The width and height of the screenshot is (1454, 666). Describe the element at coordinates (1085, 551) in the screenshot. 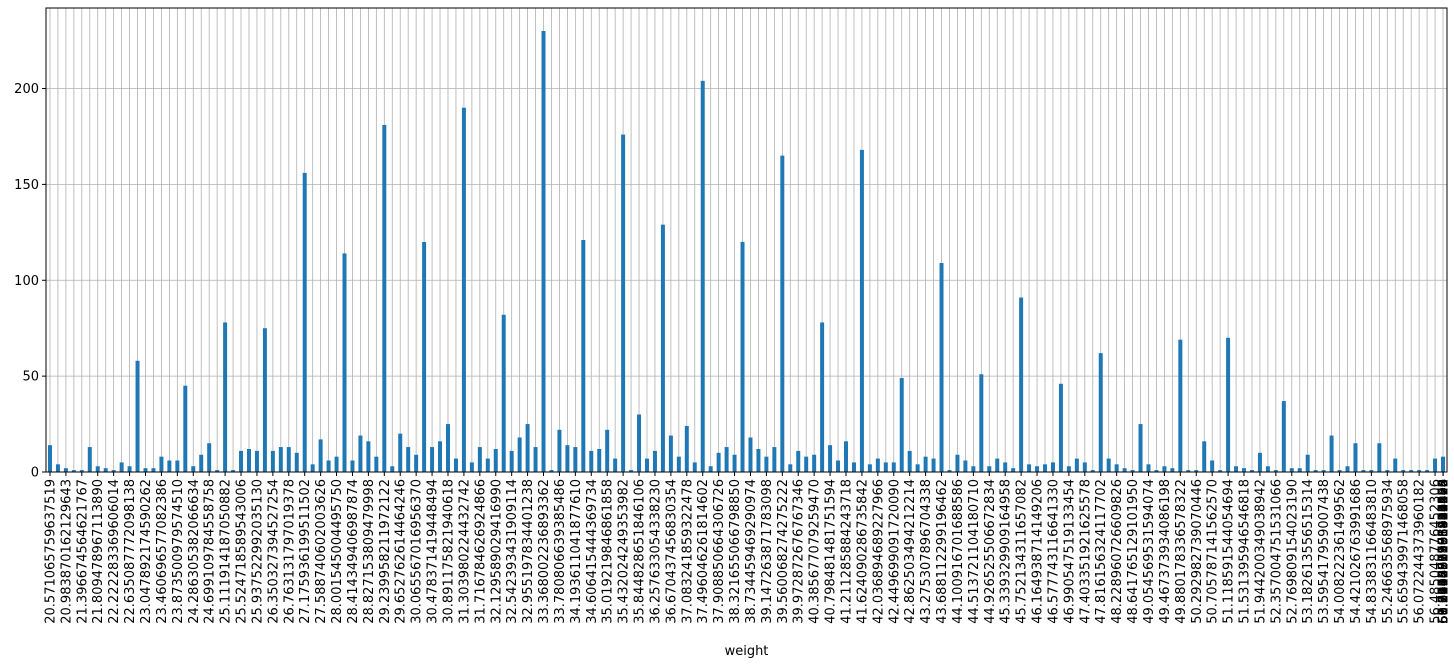

I see `x-tick-label: 47.403351921625578` at that location.